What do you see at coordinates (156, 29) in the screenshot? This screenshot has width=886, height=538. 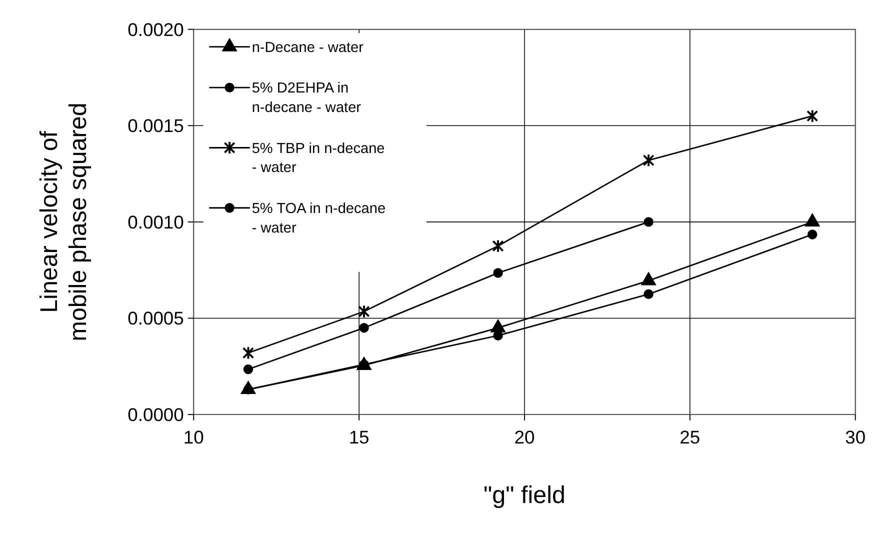 I see `y-tick-label: 0.0020` at bounding box center [156, 29].